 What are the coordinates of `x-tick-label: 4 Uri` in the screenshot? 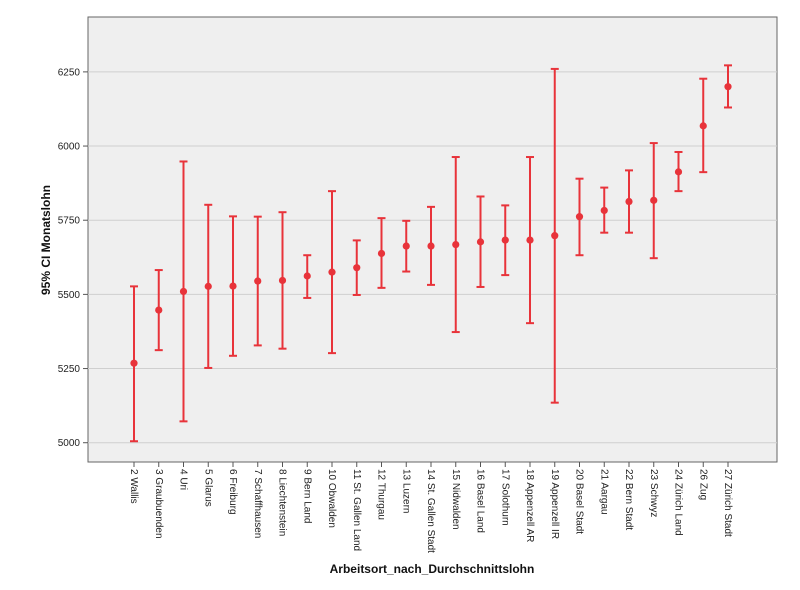 It's located at (183, 479).